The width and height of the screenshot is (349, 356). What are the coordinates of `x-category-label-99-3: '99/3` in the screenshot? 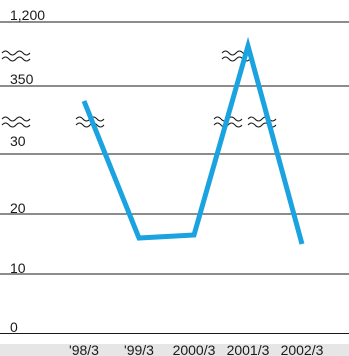 It's located at (139, 349).